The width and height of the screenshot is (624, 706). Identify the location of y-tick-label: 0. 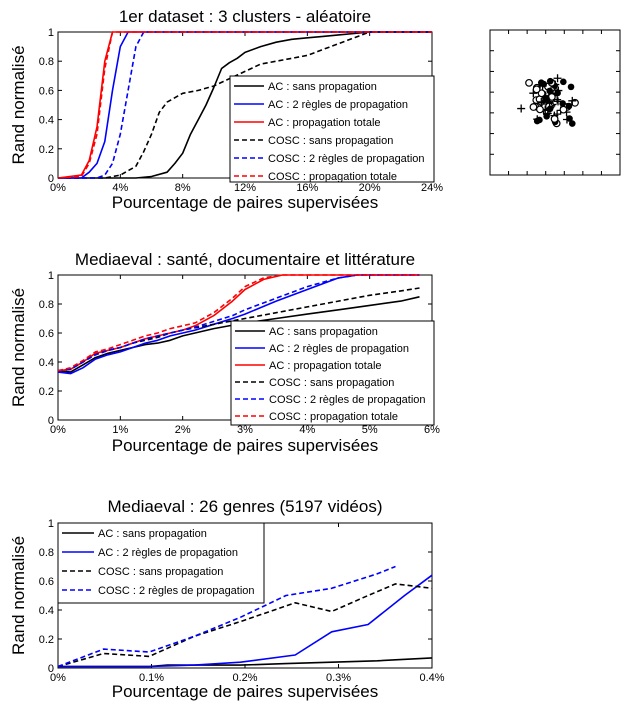
(51, 421).